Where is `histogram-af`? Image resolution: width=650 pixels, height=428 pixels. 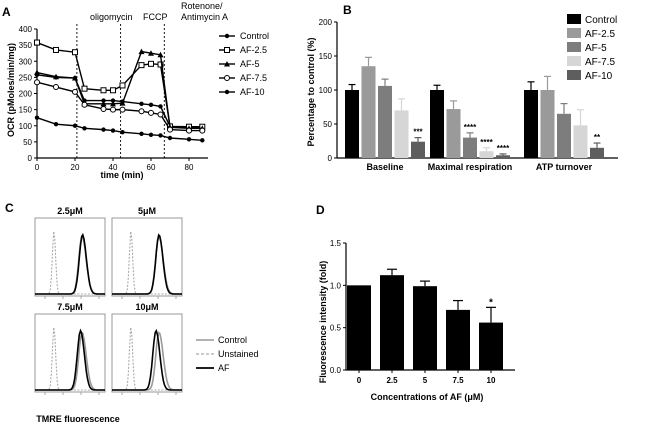 histogram-af is located at coordinates (70, 359).